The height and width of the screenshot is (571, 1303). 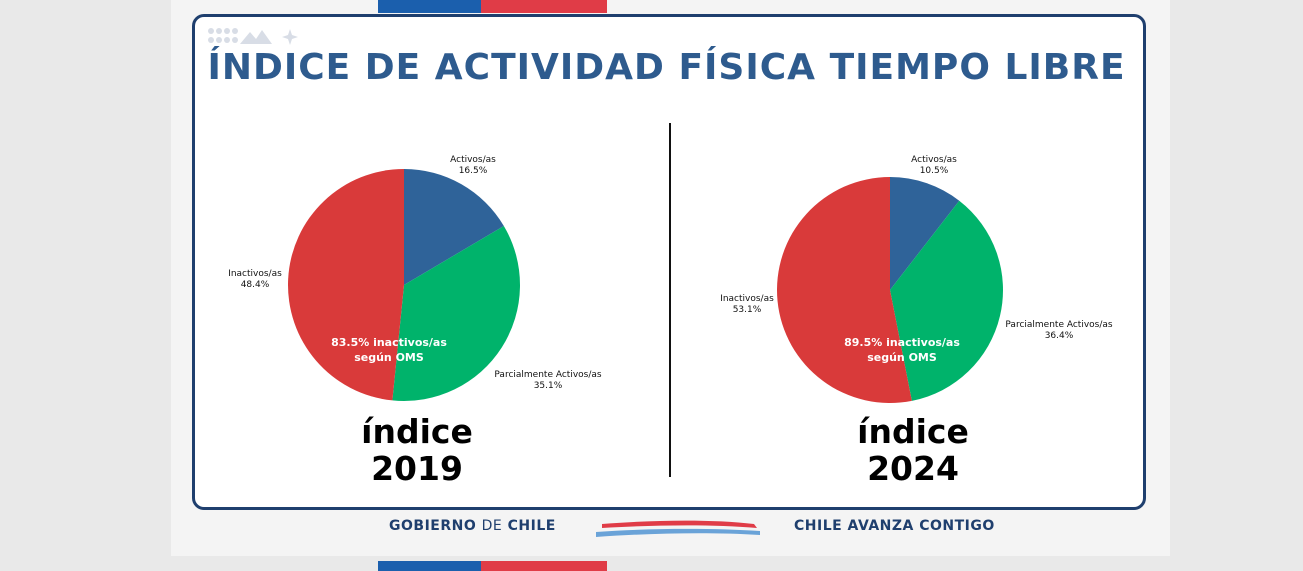 What do you see at coordinates (531, 526) in the screenshot?
I see `footer-chile: CHILE` at bounding box center [531, 526].